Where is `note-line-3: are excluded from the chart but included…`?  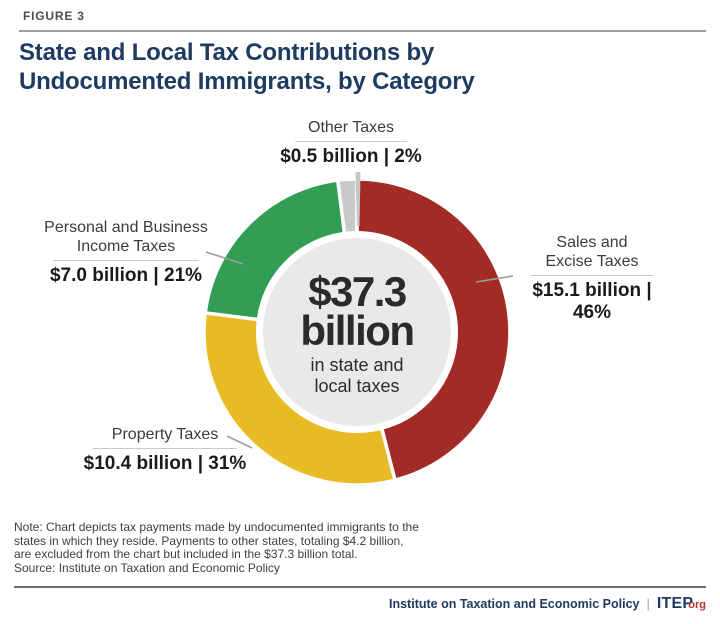 note-line-3: are excluded from the chart but included… is located at coordinates (186, 554).